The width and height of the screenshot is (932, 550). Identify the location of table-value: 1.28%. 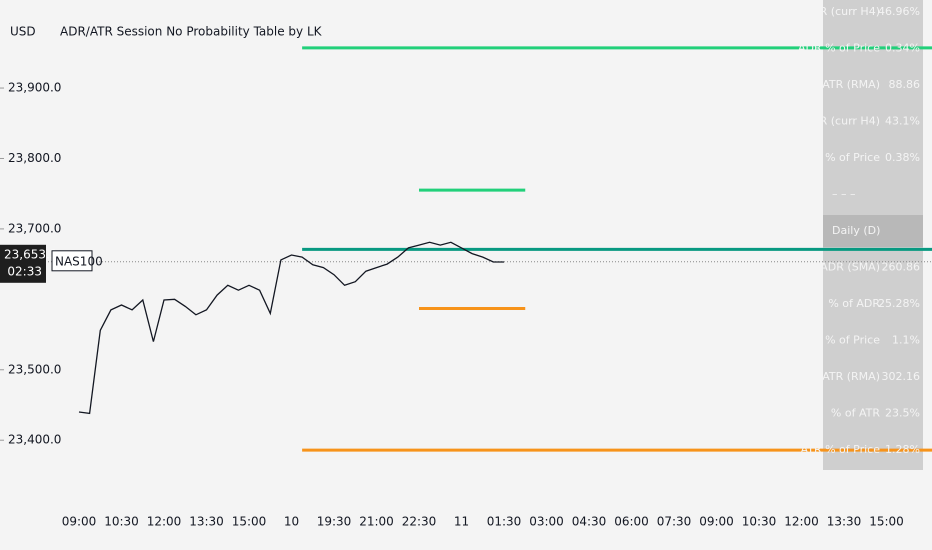
(902, 449).